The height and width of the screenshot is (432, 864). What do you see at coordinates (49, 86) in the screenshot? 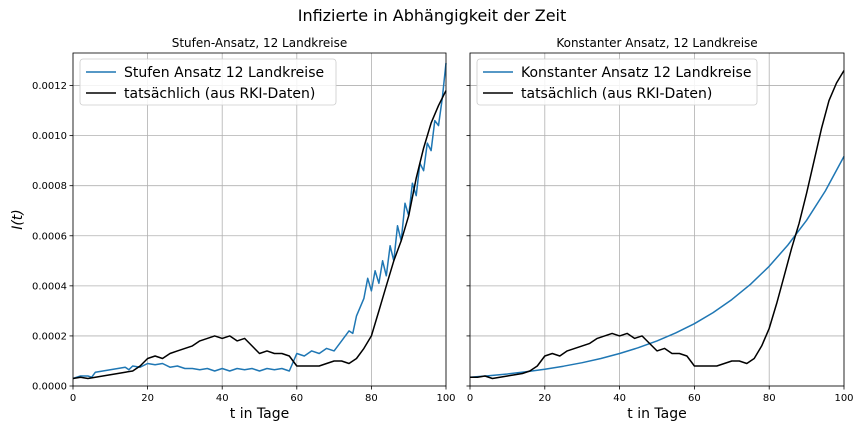
I see `y-tick-label: 0.0012` at bounding box center [49, 86].